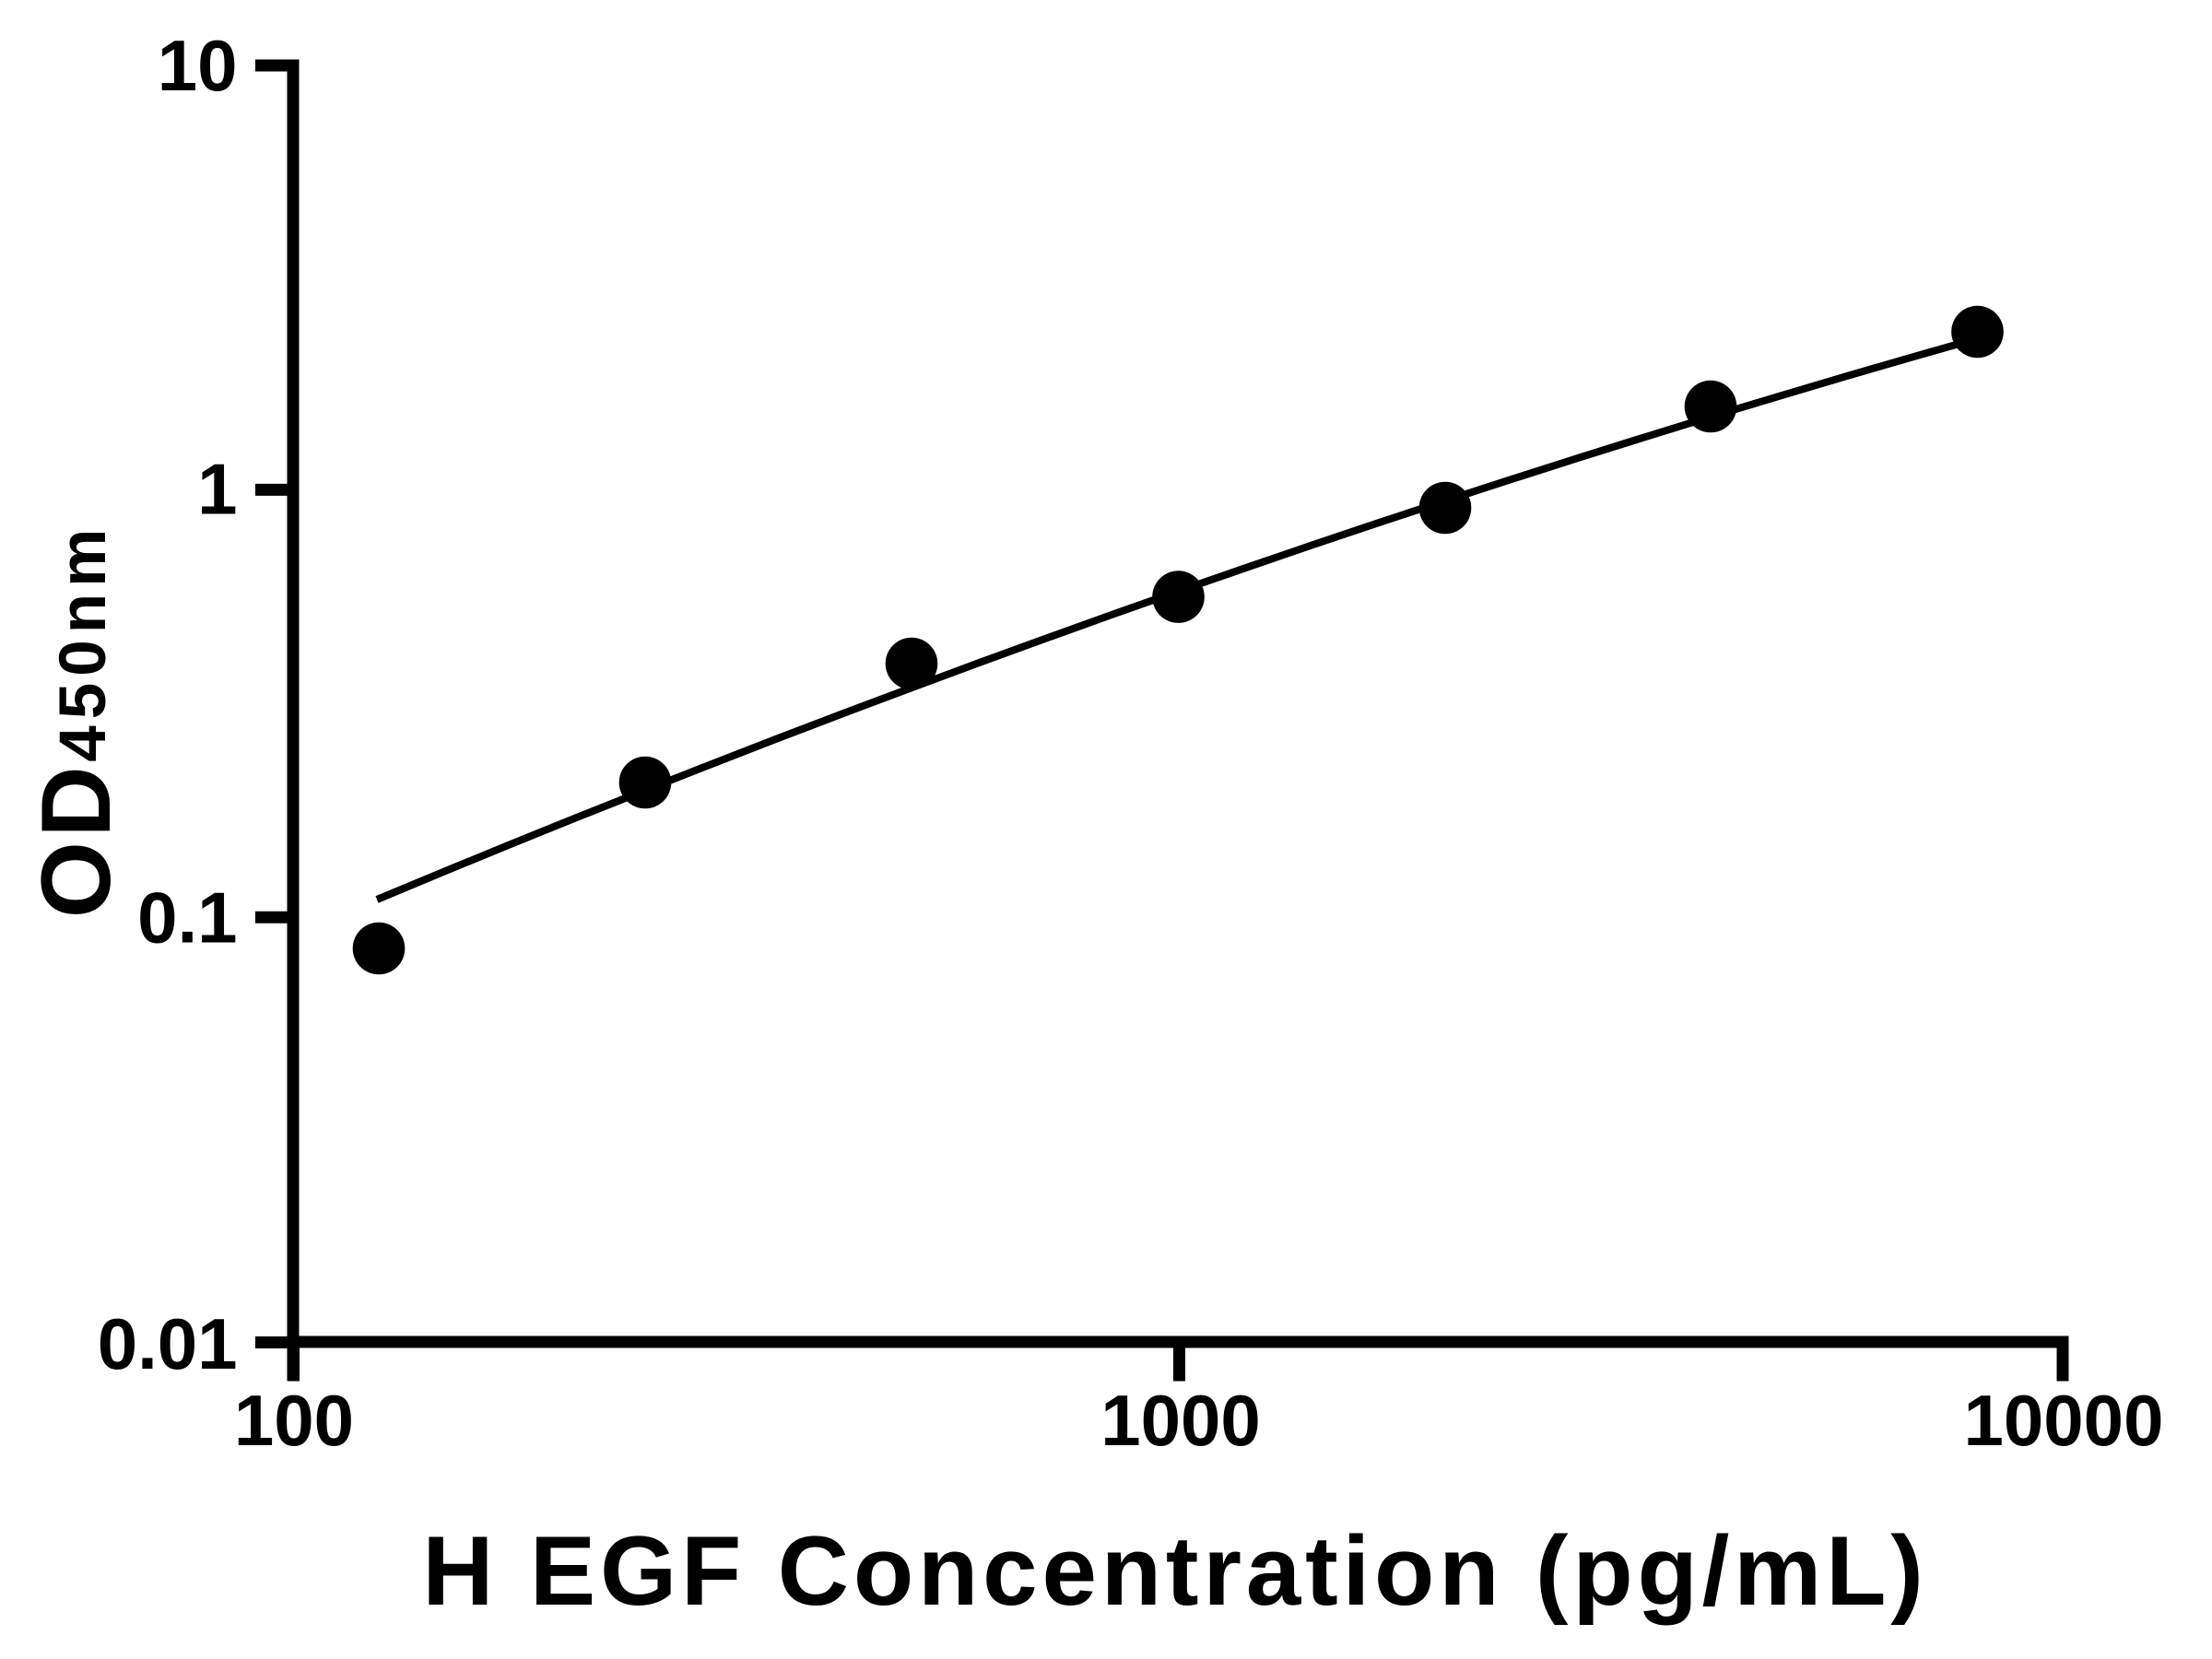 This screenshot has height=1659, width=2212. Describe the element at coordinates (168, 1343) in the screenshot. I see `svg-text: 0.01` at that location.